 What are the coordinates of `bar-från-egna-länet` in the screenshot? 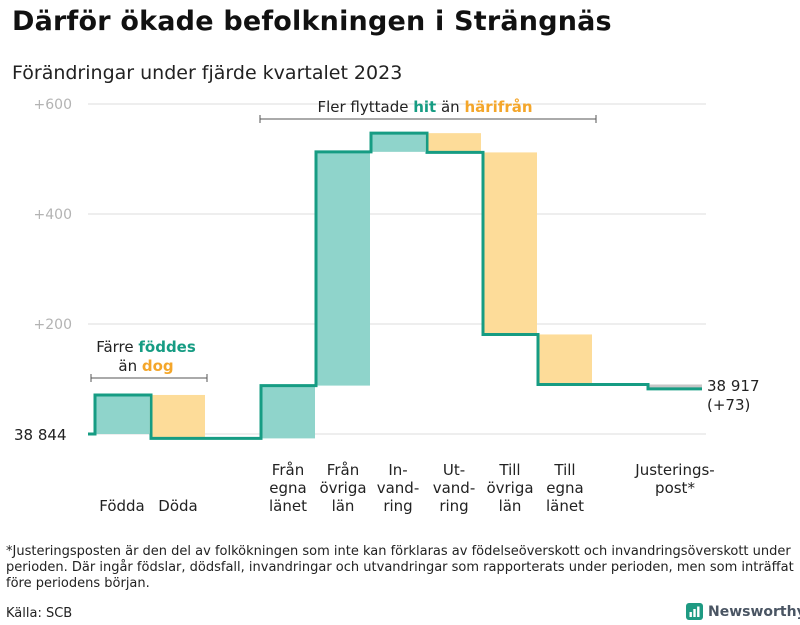 It's located at (288, 412).